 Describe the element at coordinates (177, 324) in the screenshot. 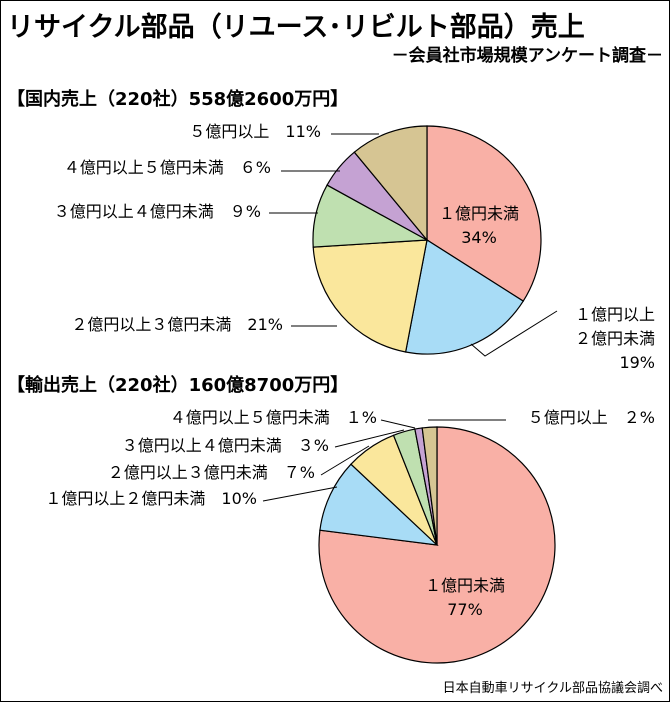

I see `domestic-label-2to3oku: ２億円以上３億円未満 21%` at that location.